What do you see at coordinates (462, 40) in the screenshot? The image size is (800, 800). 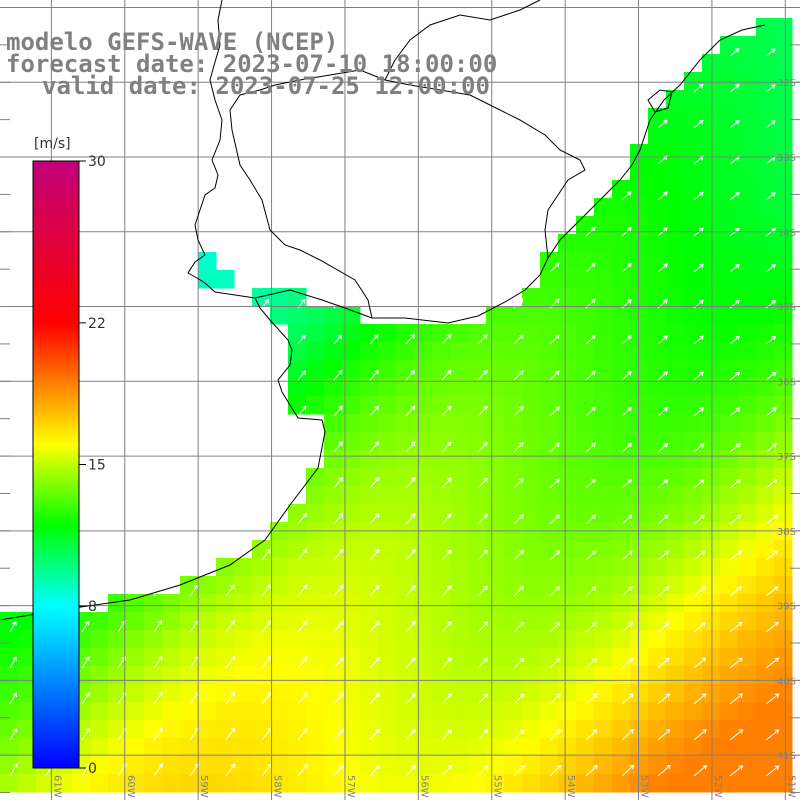 I see `river-border` at bounding box center [462, 40].